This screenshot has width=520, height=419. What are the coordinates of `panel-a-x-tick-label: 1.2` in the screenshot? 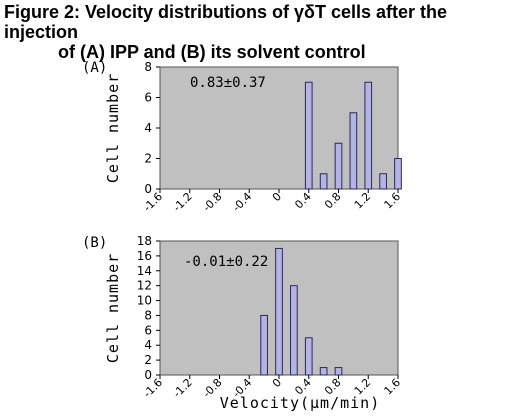 It's located at (363, 201).